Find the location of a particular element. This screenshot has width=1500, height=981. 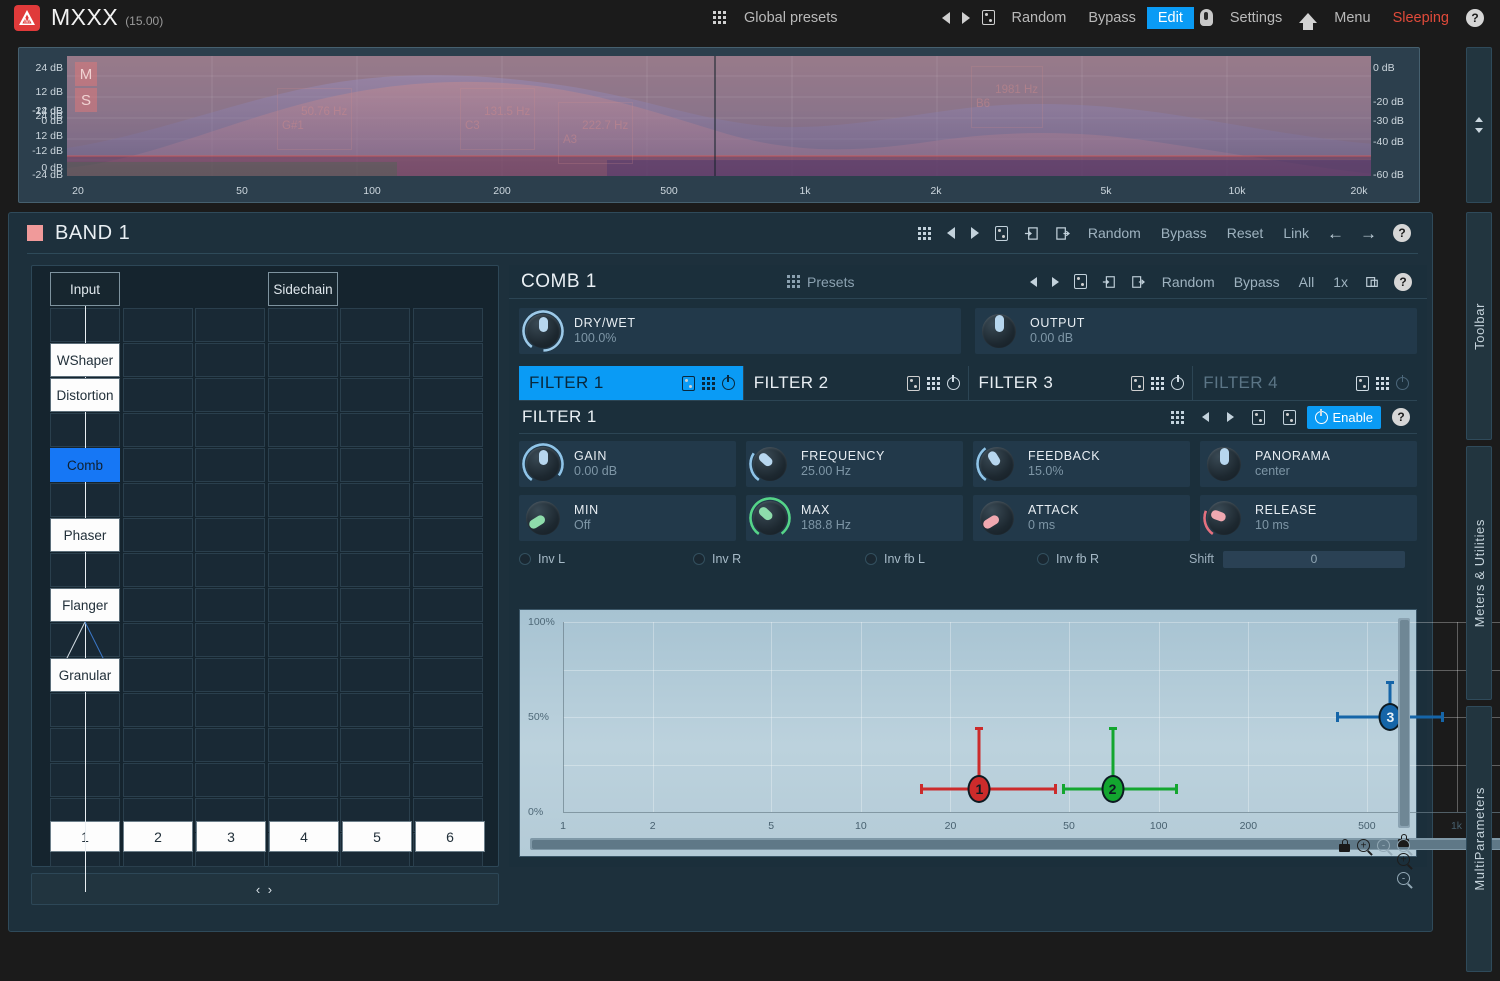

filter-3-grid-icon is located at coordinates (1158, 383).